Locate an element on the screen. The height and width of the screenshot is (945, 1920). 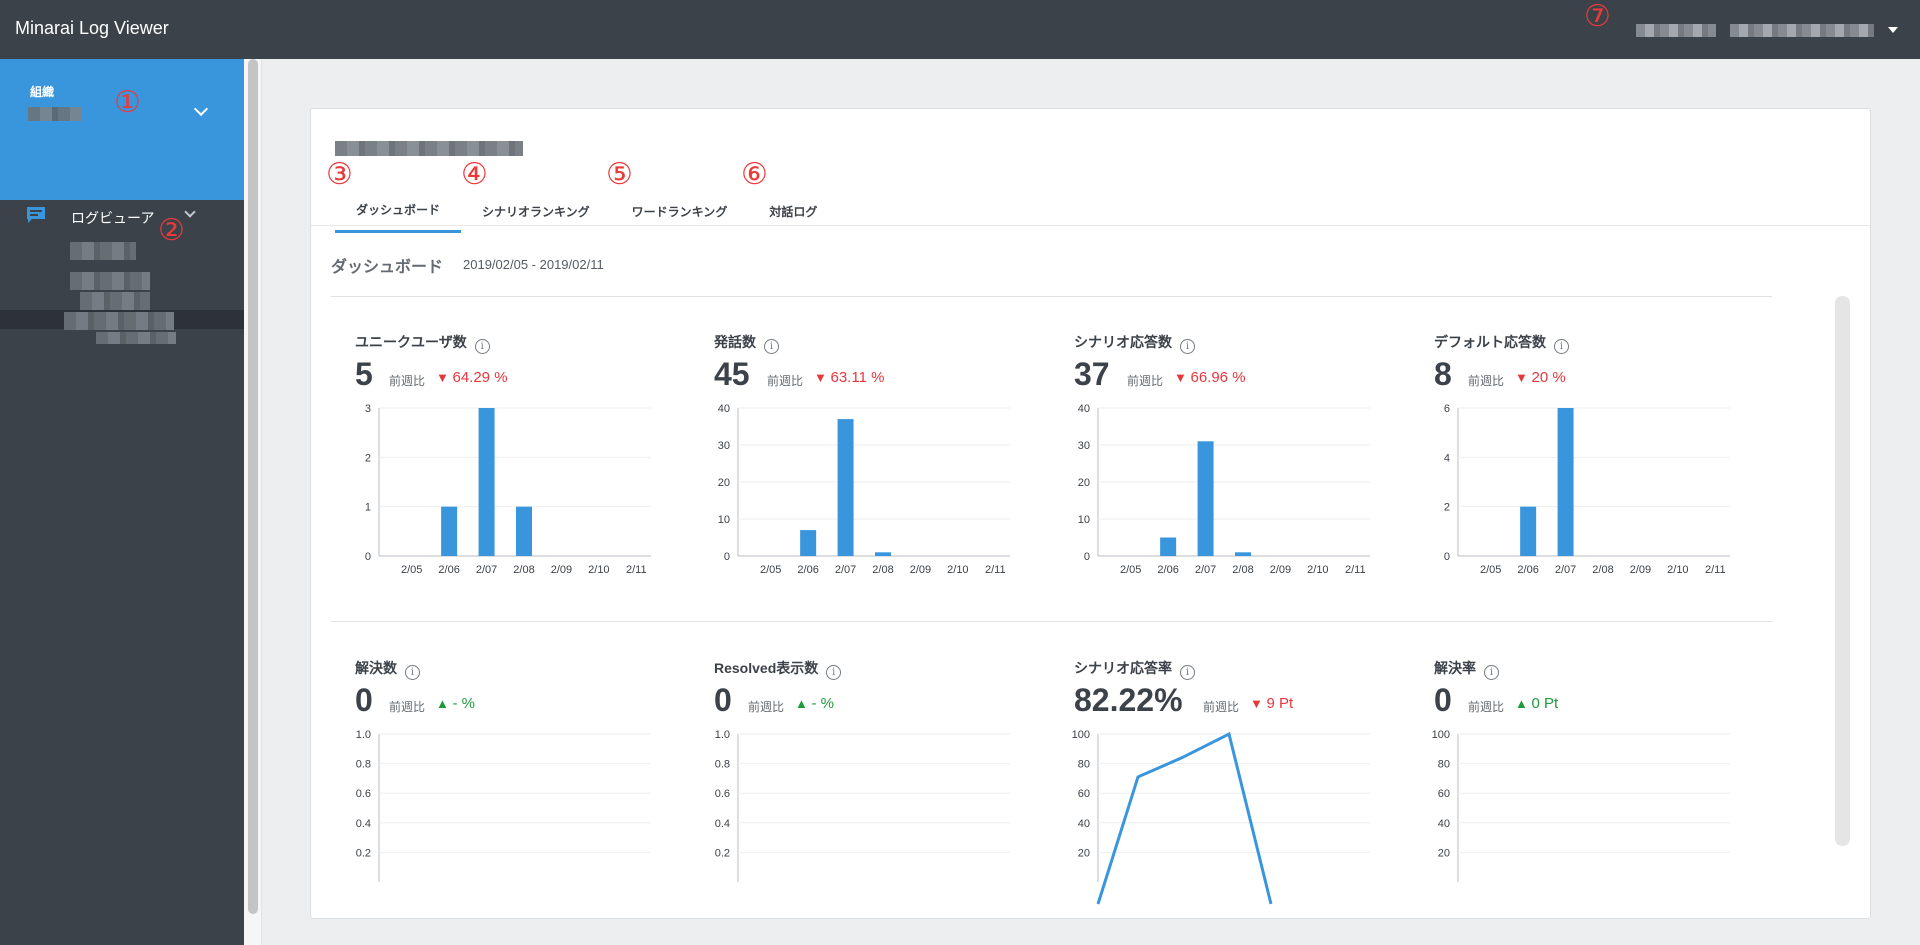
tab-conversation-log: 対話ログ is located at coordinates (793, 211).